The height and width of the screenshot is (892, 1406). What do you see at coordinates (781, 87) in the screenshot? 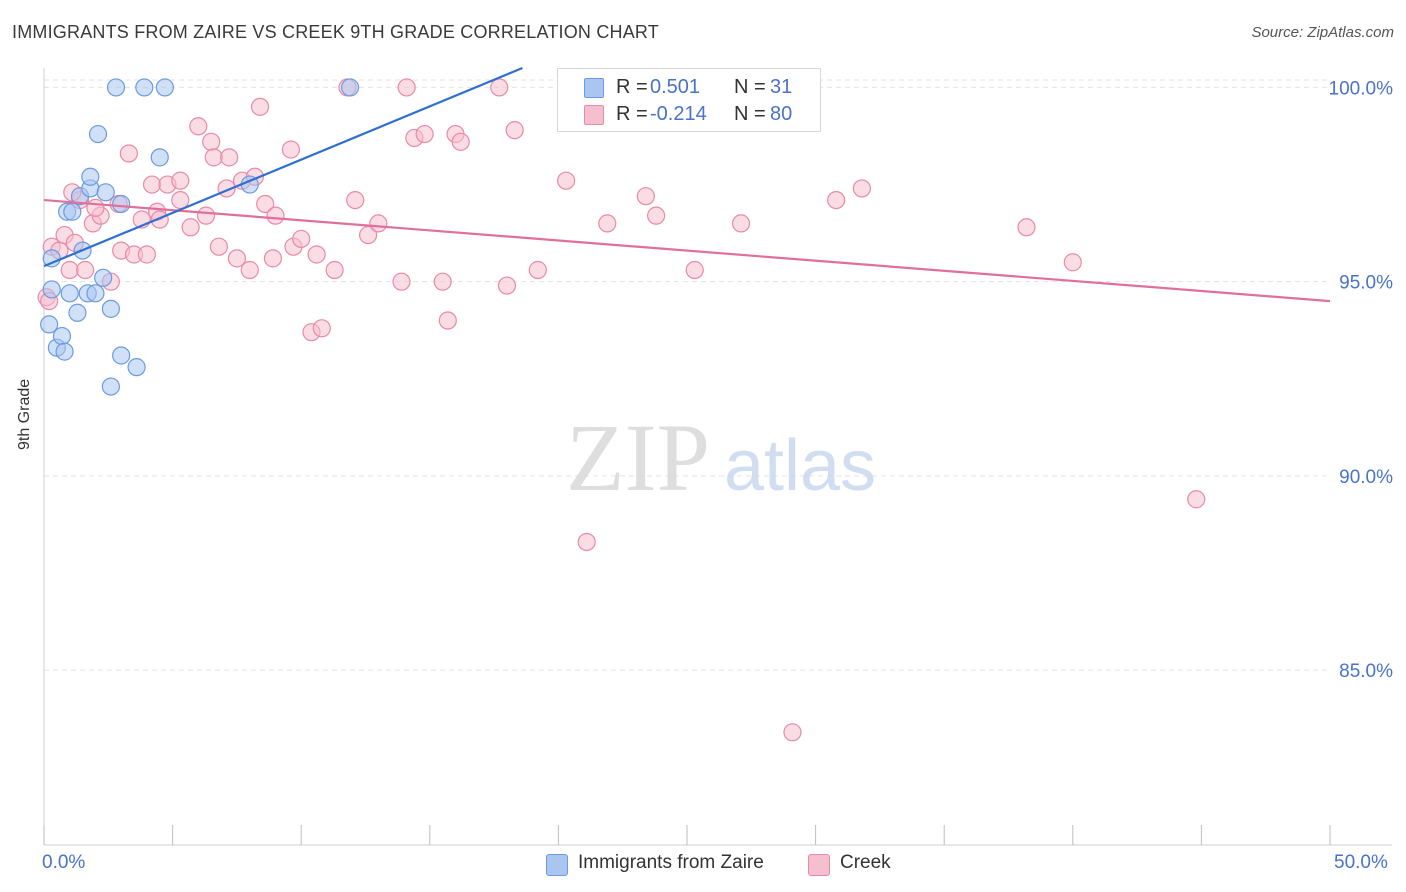
I see `legend-n-value: 31` at bounding box center [781, 87].